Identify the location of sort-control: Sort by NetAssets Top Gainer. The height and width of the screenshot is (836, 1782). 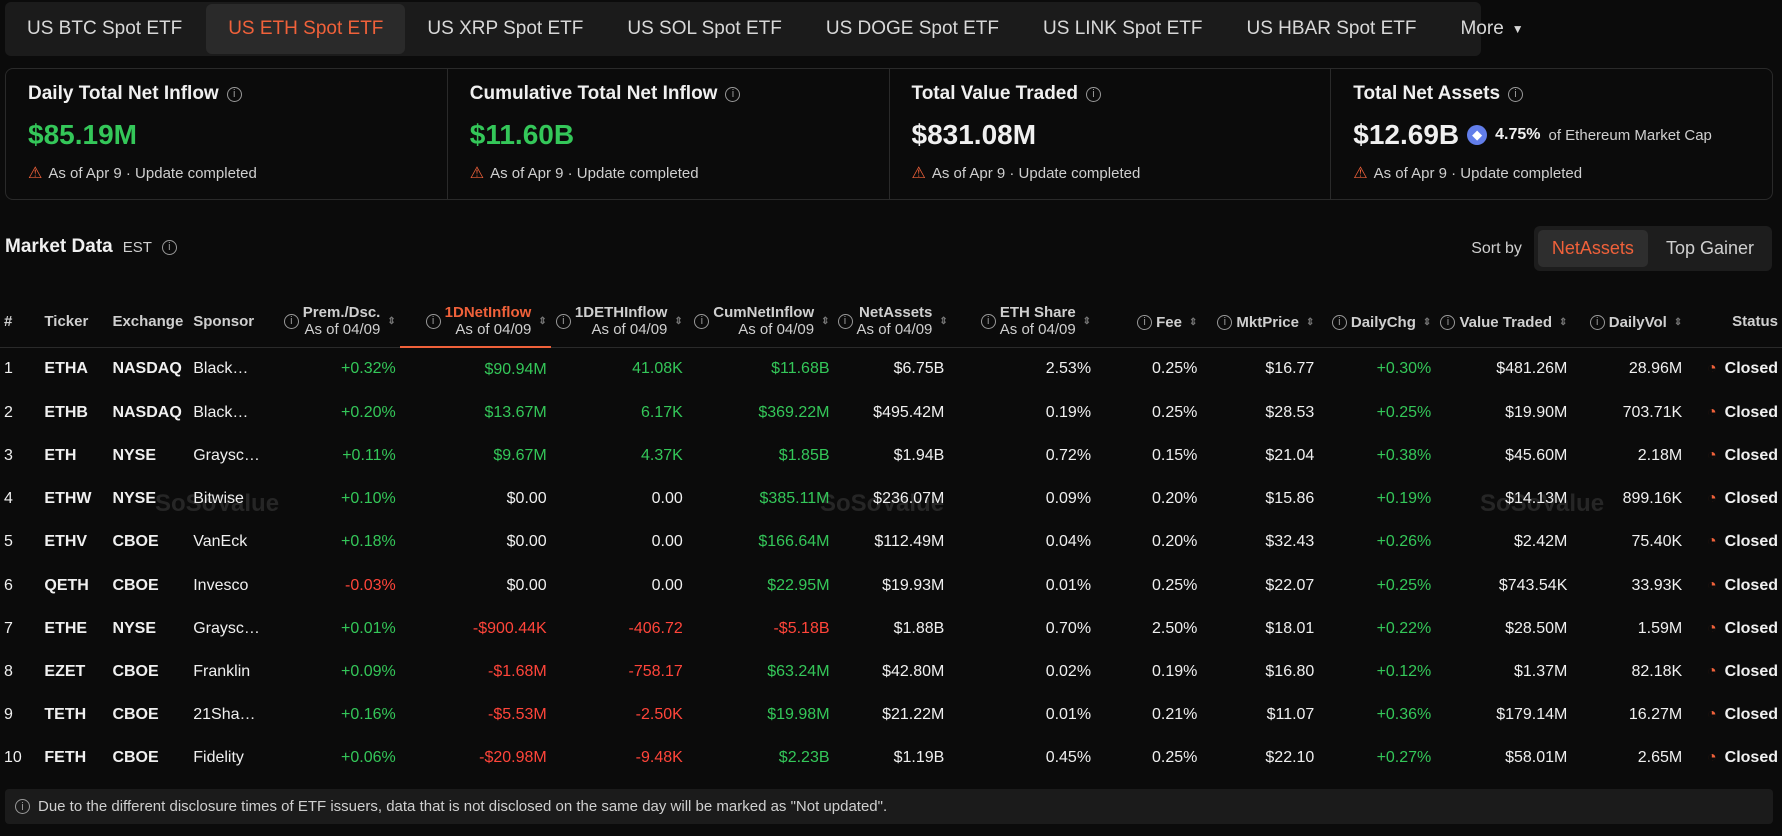
(1621, 248).